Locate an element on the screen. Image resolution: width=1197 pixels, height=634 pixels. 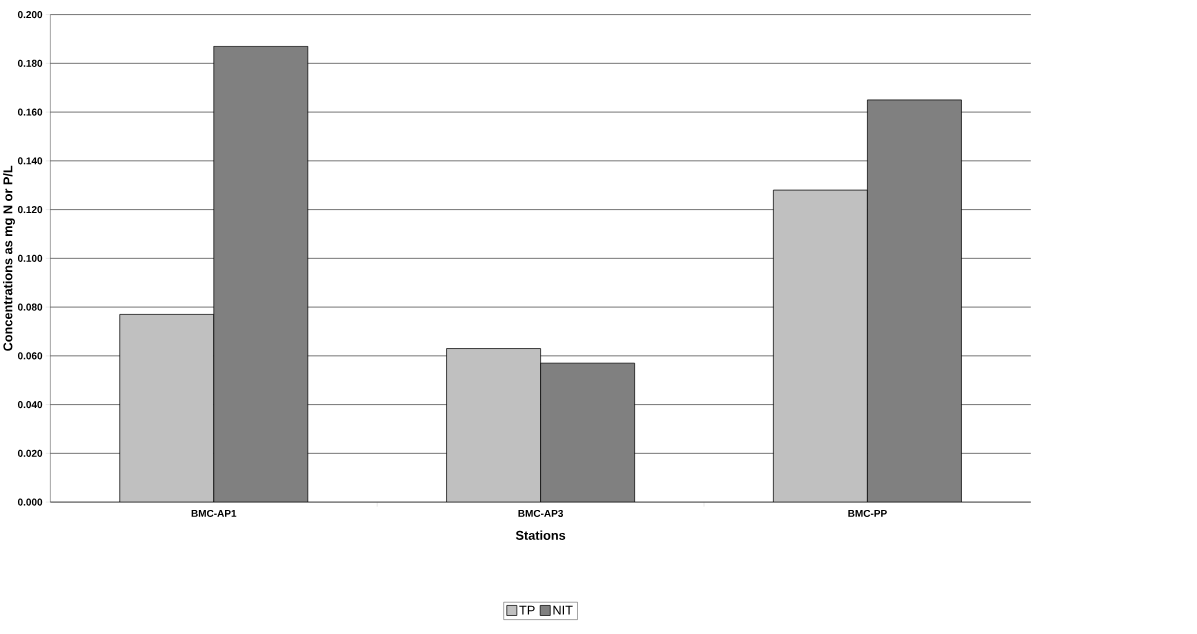
y-tick-label: 0.000 is located at coordinates (30, 502).